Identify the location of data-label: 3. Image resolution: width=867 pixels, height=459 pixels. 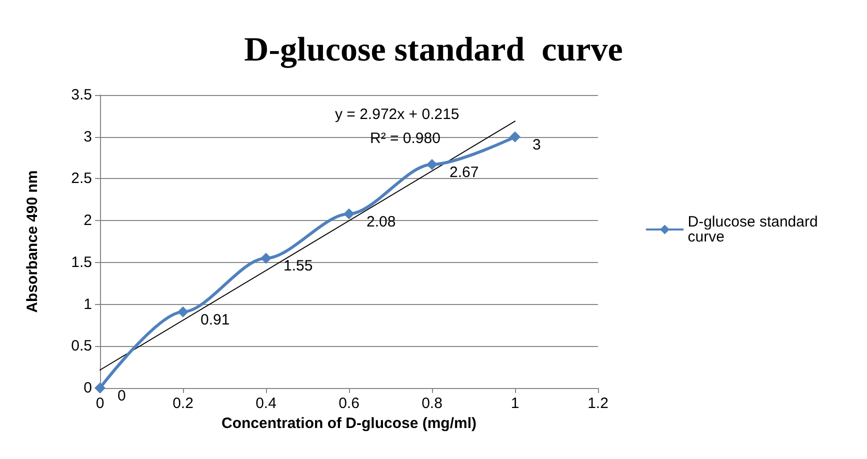
(536, 145).